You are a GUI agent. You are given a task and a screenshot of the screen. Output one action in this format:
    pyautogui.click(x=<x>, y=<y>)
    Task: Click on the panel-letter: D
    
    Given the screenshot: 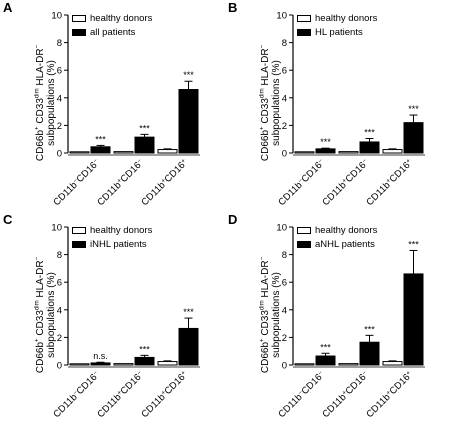 What is the action you would take?
    pyautogui.click(x=233, y=219)
    